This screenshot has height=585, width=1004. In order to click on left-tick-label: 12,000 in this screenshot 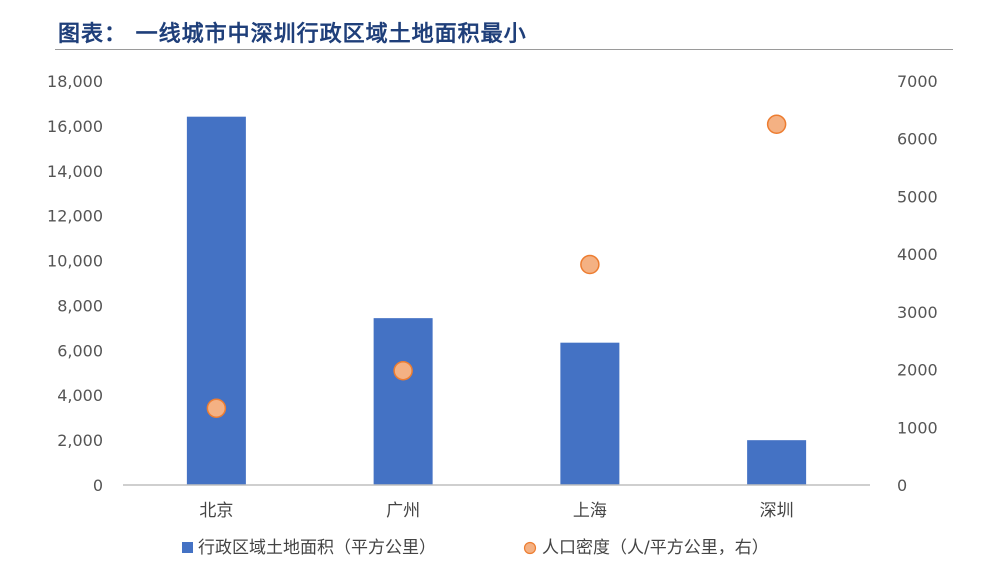, I will do `click(75, 216)`.